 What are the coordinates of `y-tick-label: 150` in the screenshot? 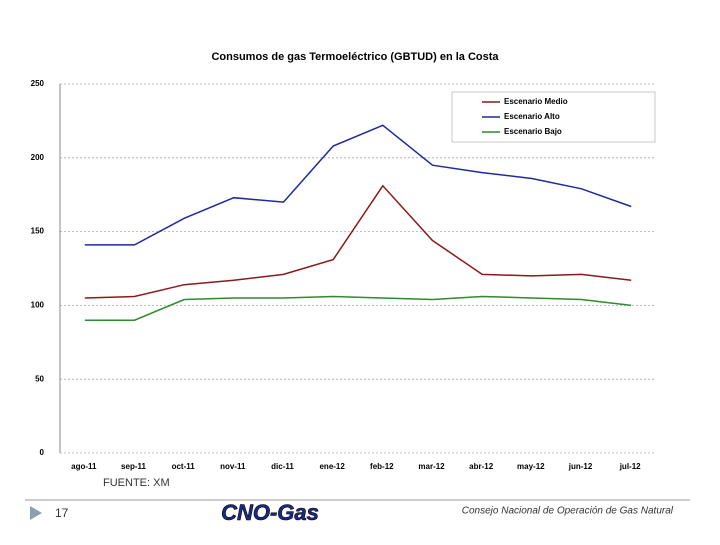 It's located at (38, 231).